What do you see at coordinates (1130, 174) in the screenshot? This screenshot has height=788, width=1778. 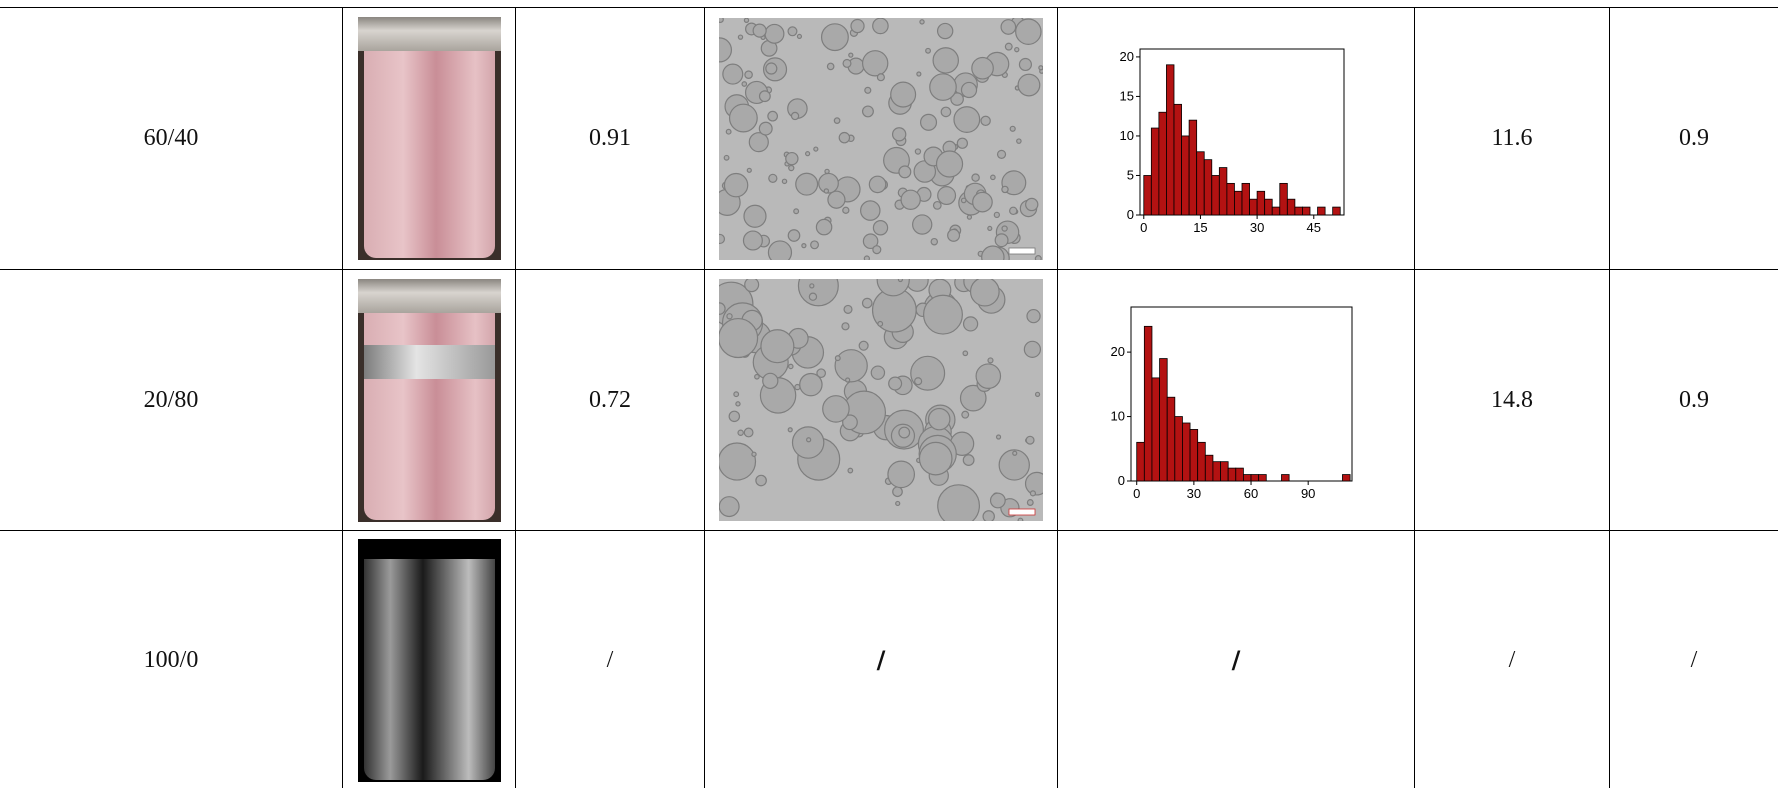 I see `y-tick-label: 5` at bounding box center [1130, 174].